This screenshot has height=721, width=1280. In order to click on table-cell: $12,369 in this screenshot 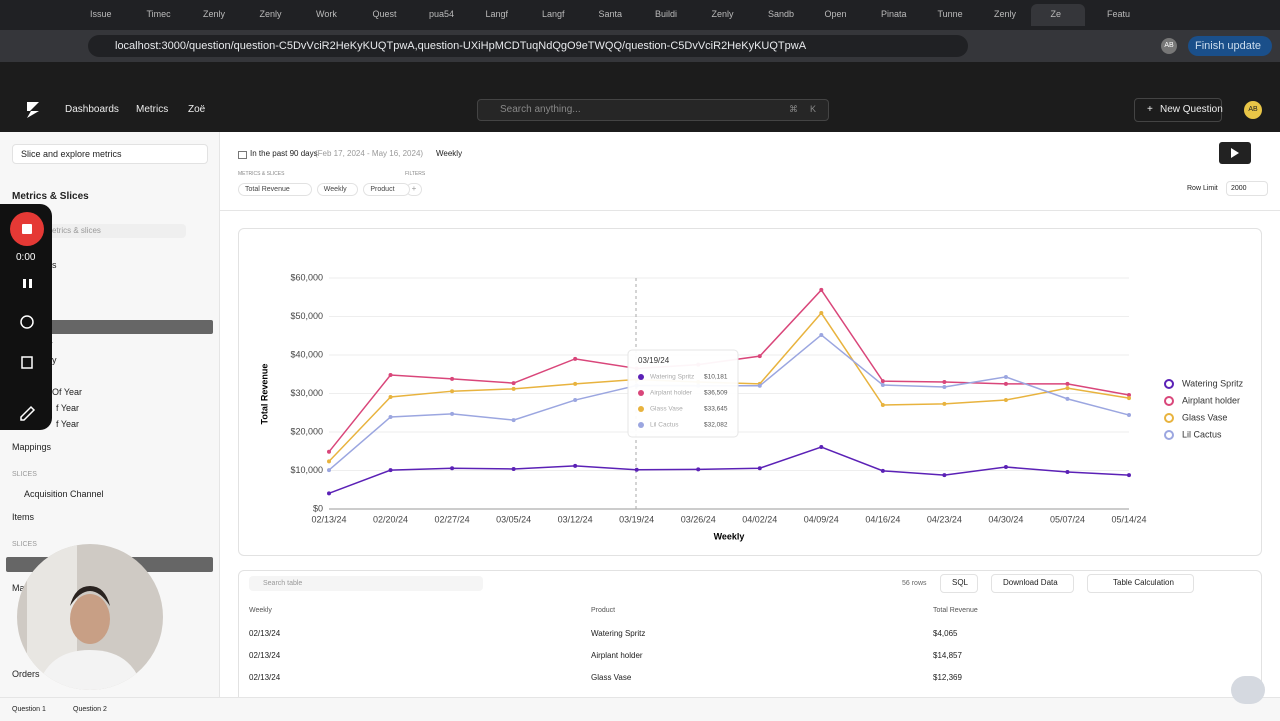, I will do `click(947, 677)`.